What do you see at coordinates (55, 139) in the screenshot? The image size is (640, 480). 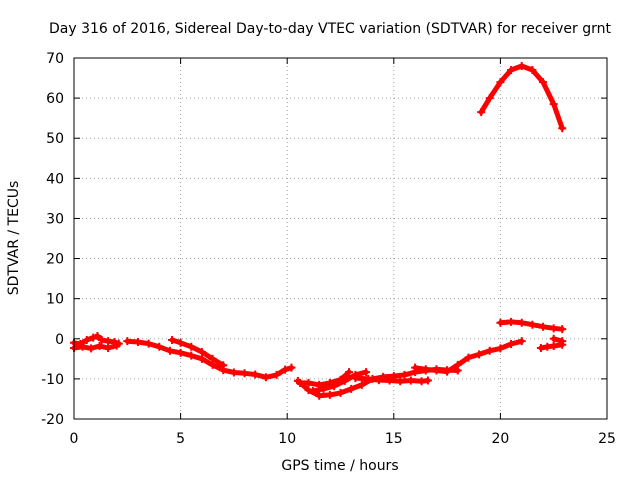 I see `y-tick-label: 50` at bounding box center [55, 139].